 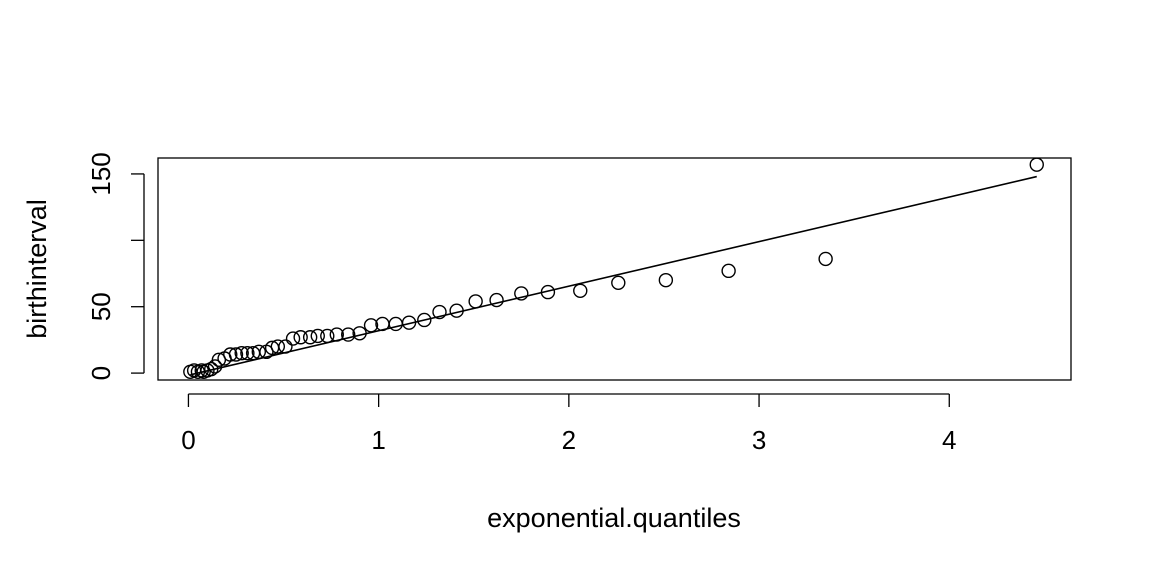 I want to click on x-tick-label: 0, so click(x=188, y=440).